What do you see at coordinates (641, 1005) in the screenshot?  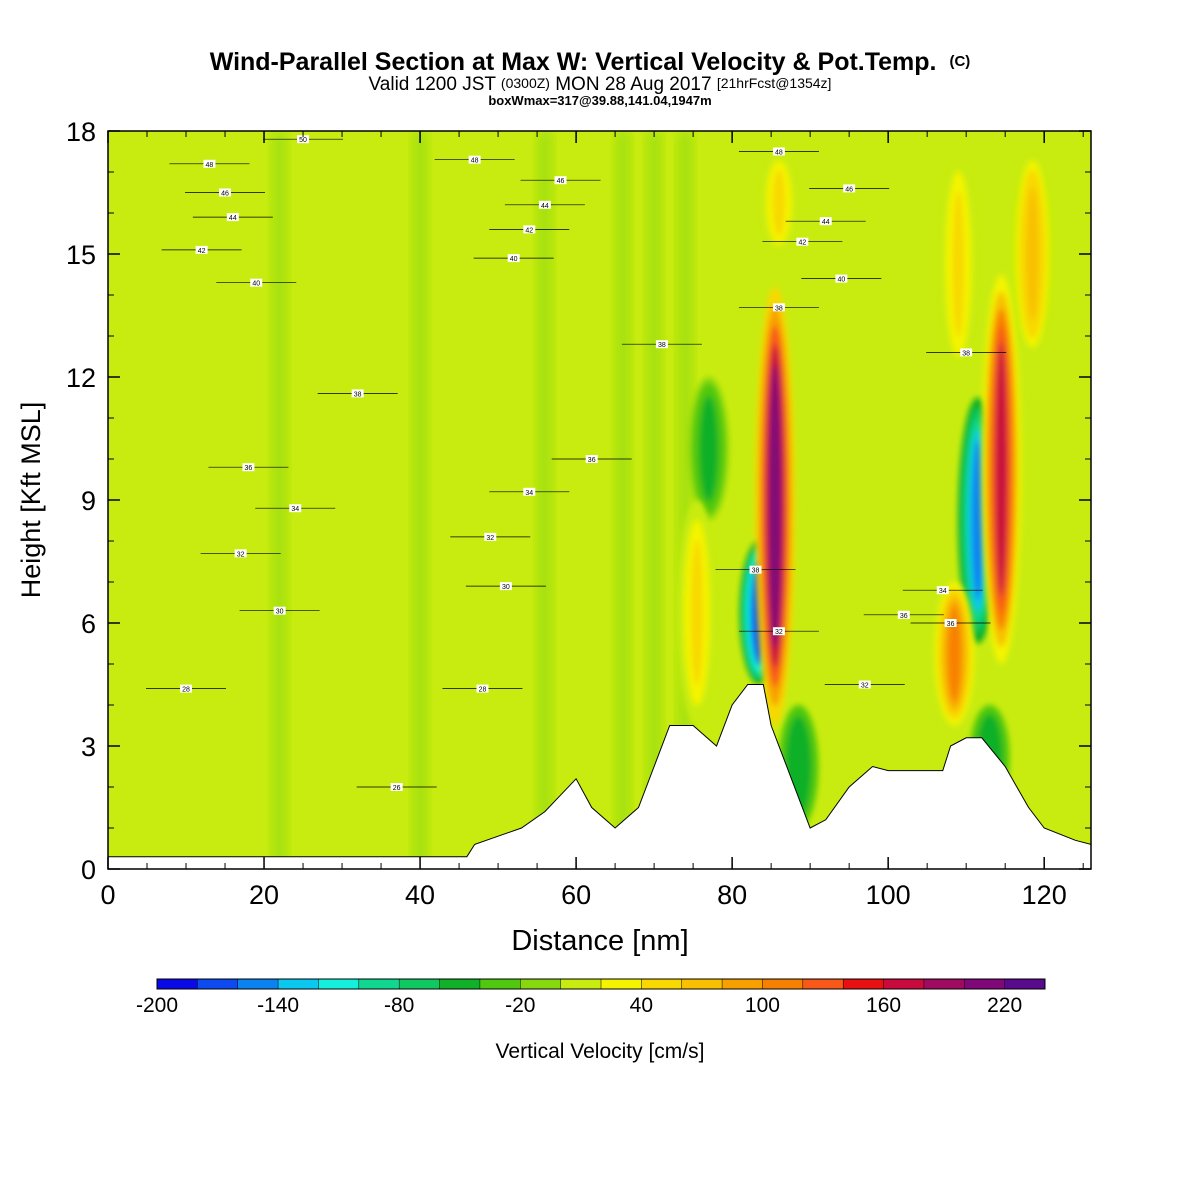 I see `colorbar-tick-label-4: 40` at bounding box center [641, 1005].